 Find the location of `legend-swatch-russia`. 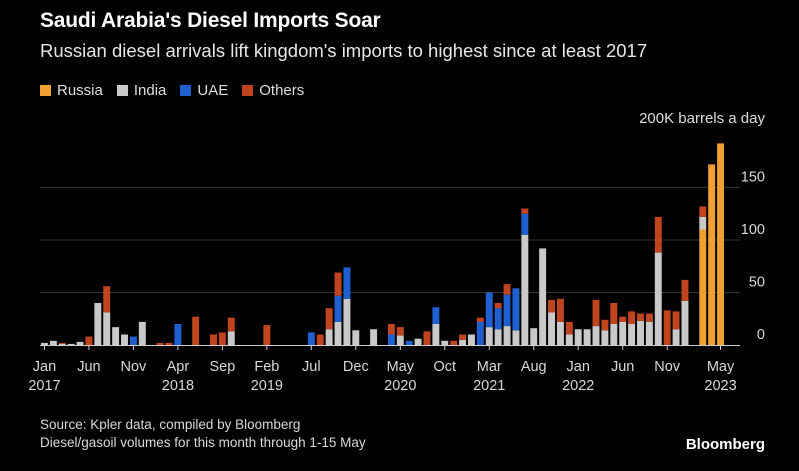

legend-swatch-russia is located at coordinates (45, 90).